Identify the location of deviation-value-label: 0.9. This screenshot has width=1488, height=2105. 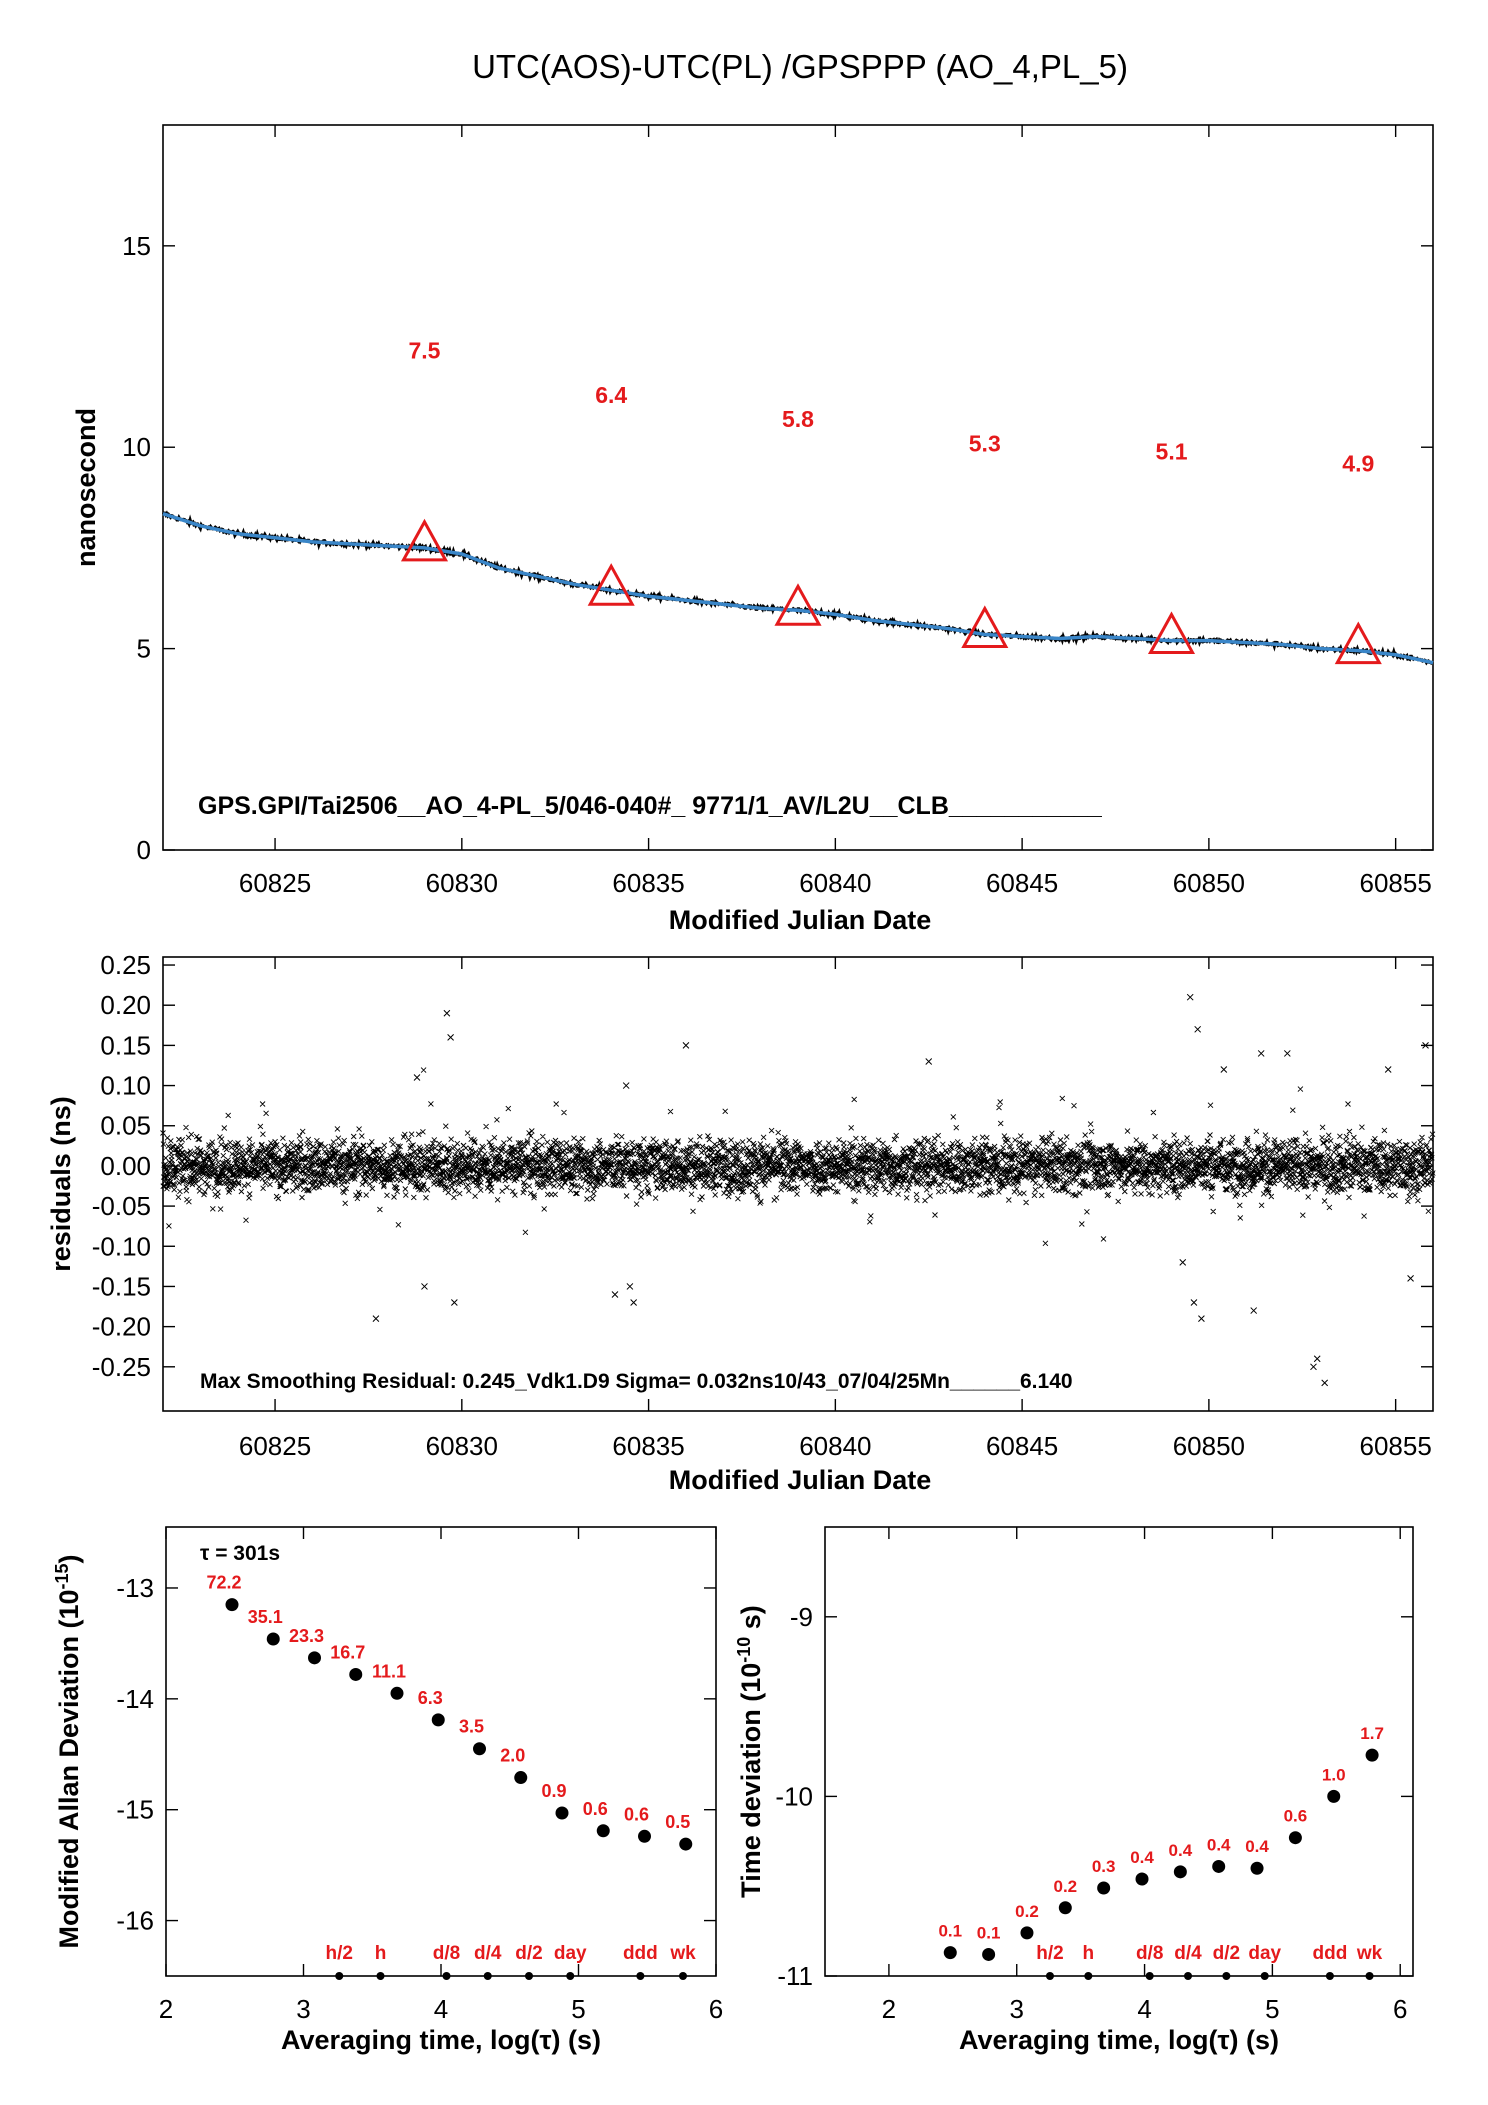
(553, 1791).